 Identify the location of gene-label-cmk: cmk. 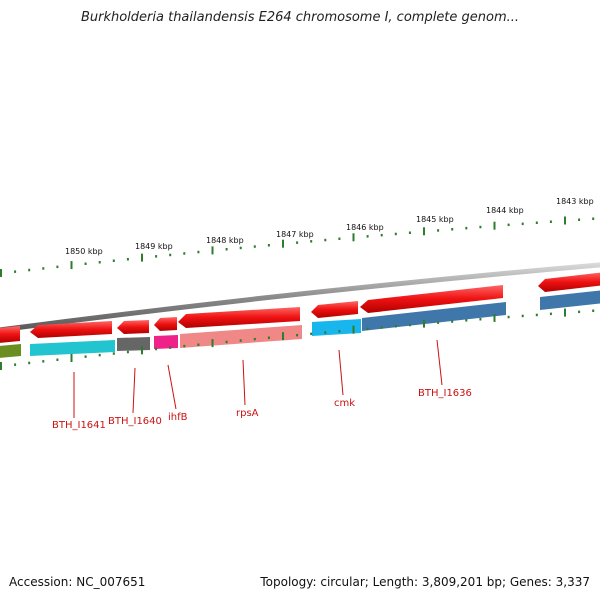
(344, 403).